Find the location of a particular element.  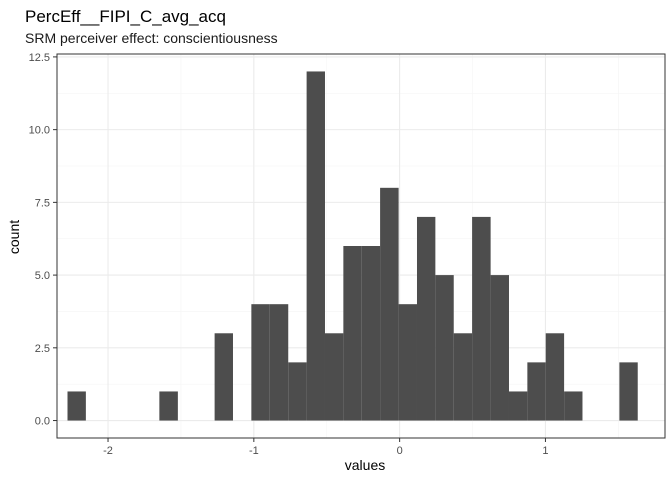

chart-subtitle: SRM perceiver effect: conscientiousness is located at coordinates (151, 38).